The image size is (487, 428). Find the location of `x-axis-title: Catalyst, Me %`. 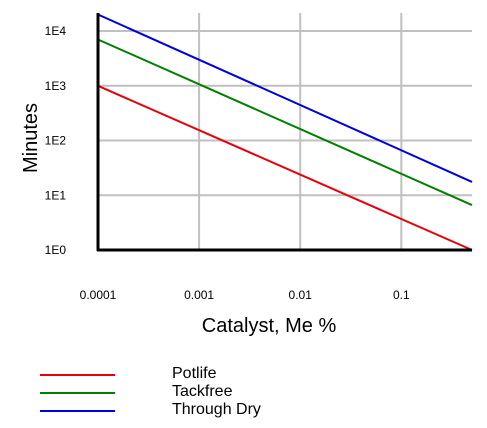

x-axis-title: Catalyst, Me % is located at coordinates (269, 326).